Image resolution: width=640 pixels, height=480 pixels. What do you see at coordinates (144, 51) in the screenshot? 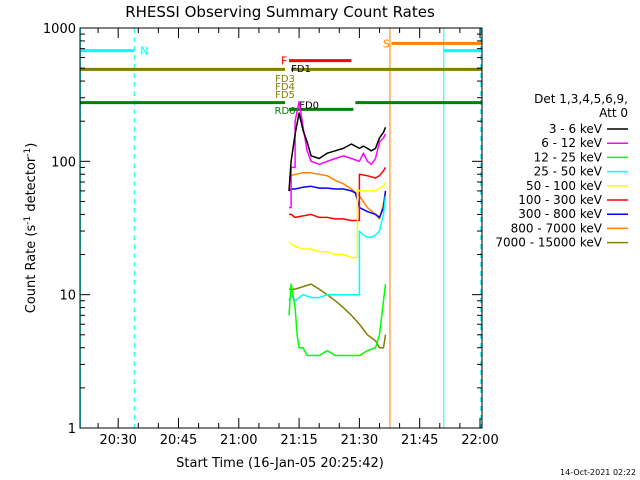
I see `flag-label-n: N` at bounding box center [144, 51].